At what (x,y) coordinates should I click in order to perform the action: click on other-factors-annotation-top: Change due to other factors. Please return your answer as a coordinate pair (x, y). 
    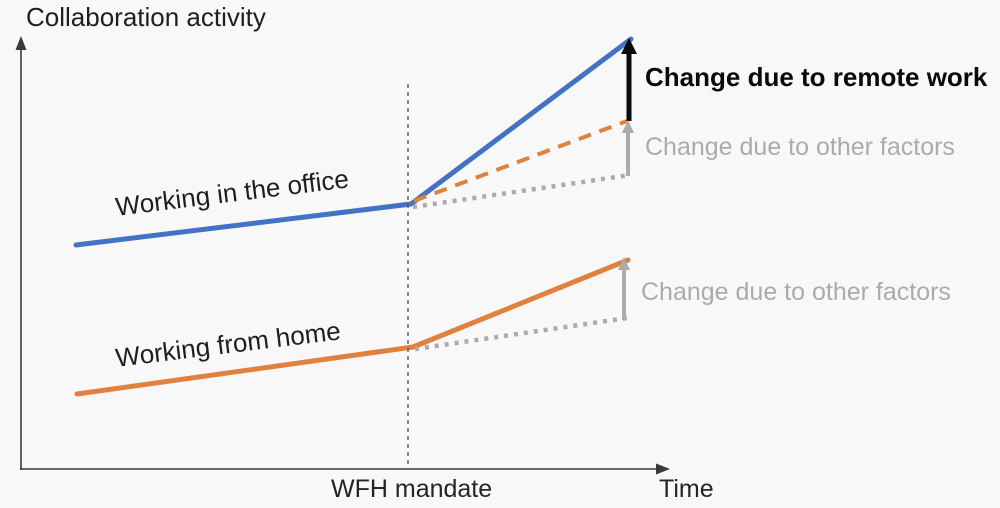
    Looking at the image, I should click on (800, 147).